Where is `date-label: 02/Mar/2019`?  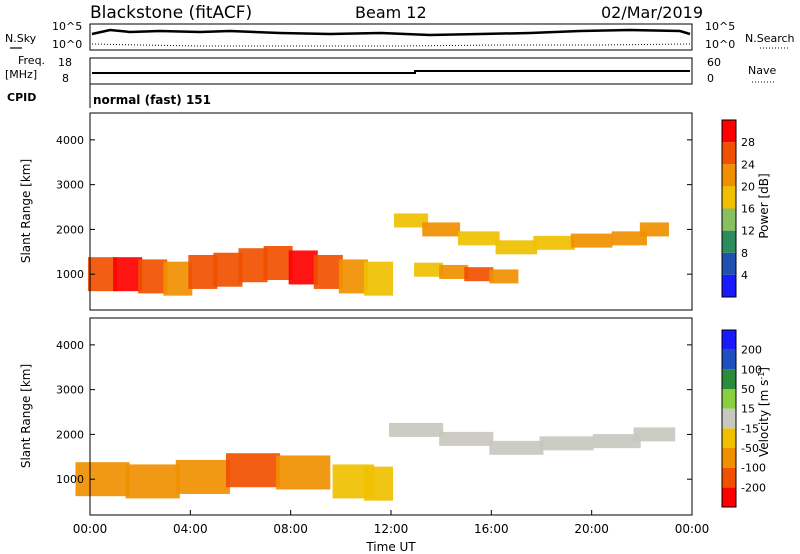
date-label: 02/Mar/2019 is located at coordinates (652, 12).